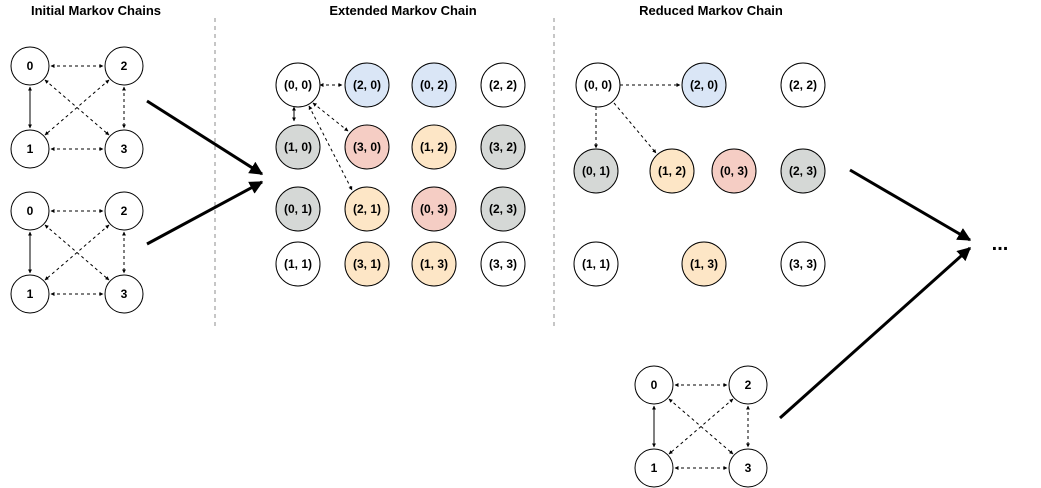  I want to click on chain-bottom-node-2-label: 2, so click(124, 211).